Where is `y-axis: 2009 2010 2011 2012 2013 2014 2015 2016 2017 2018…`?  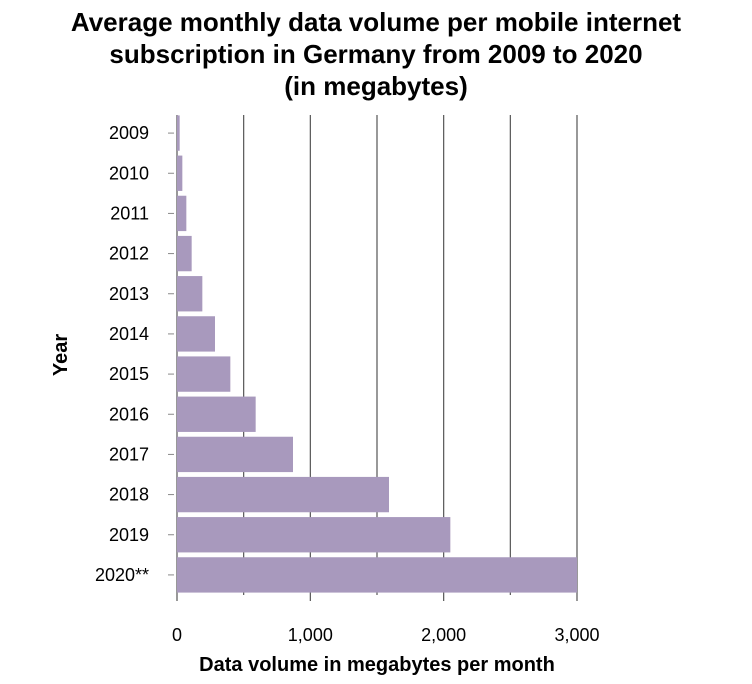
y-axis: 2009 2010 2011 2012 2013 2014 2015 2016 2017 2018… is located at coordinates (134, 354).